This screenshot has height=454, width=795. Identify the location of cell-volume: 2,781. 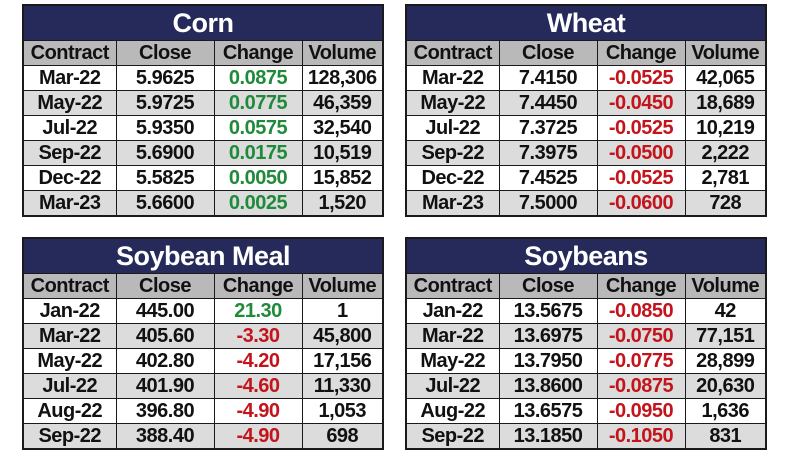
(724, 178).